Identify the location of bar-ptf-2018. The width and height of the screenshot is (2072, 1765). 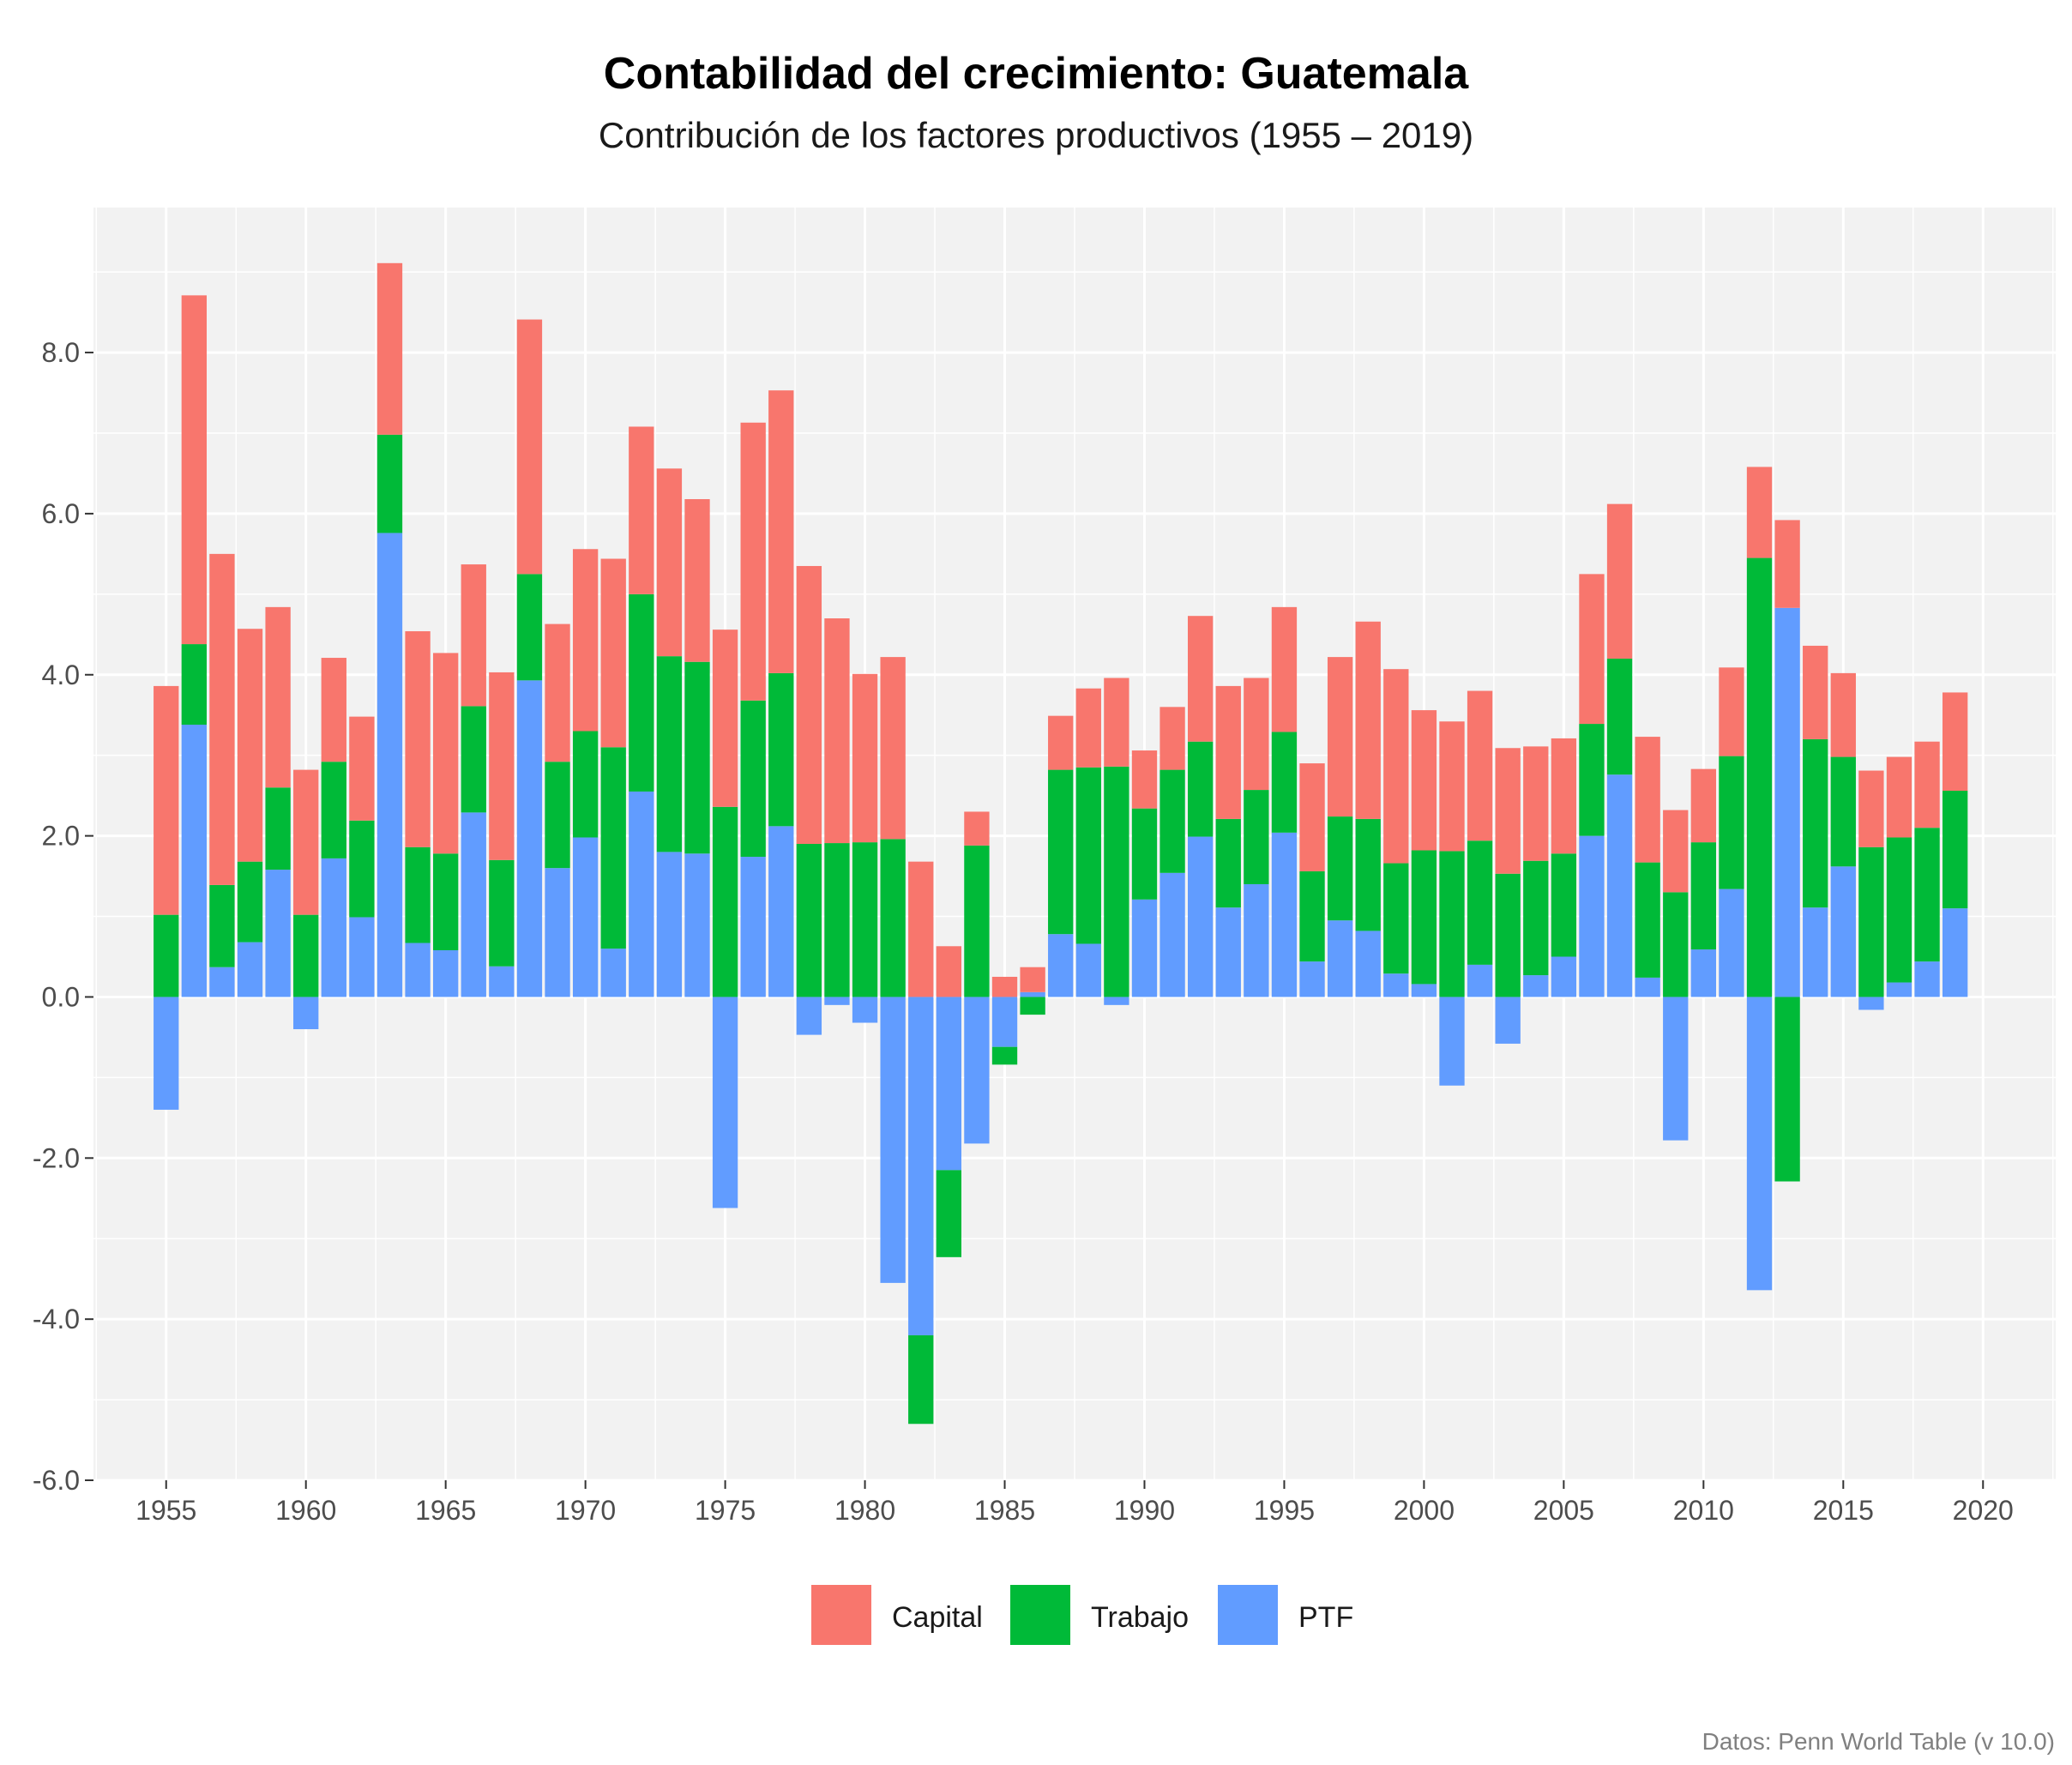
(1927, 979).